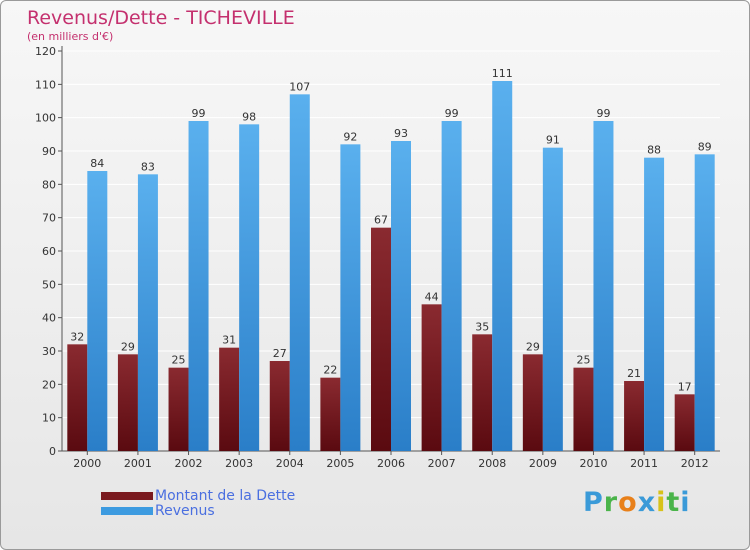  I want to click on y-tick-label: 30, so click(49, 351).